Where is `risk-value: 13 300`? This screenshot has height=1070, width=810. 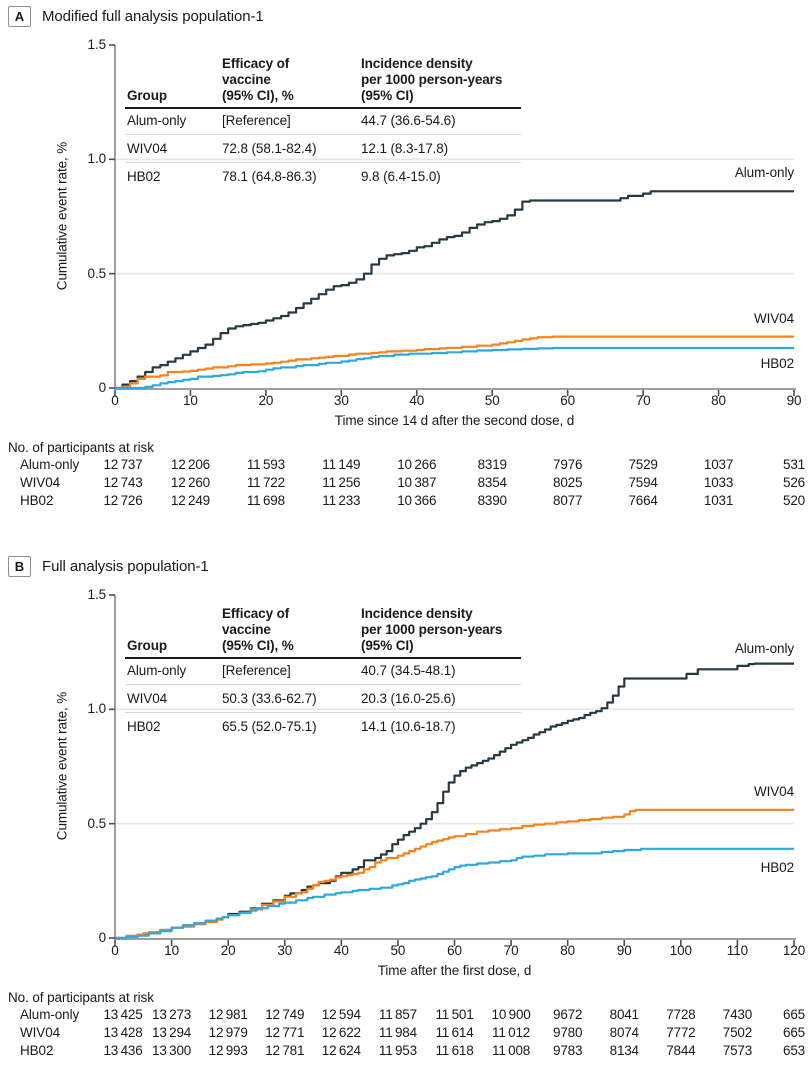 risk-value: 13 300 is located at coordinates (172, 1050).